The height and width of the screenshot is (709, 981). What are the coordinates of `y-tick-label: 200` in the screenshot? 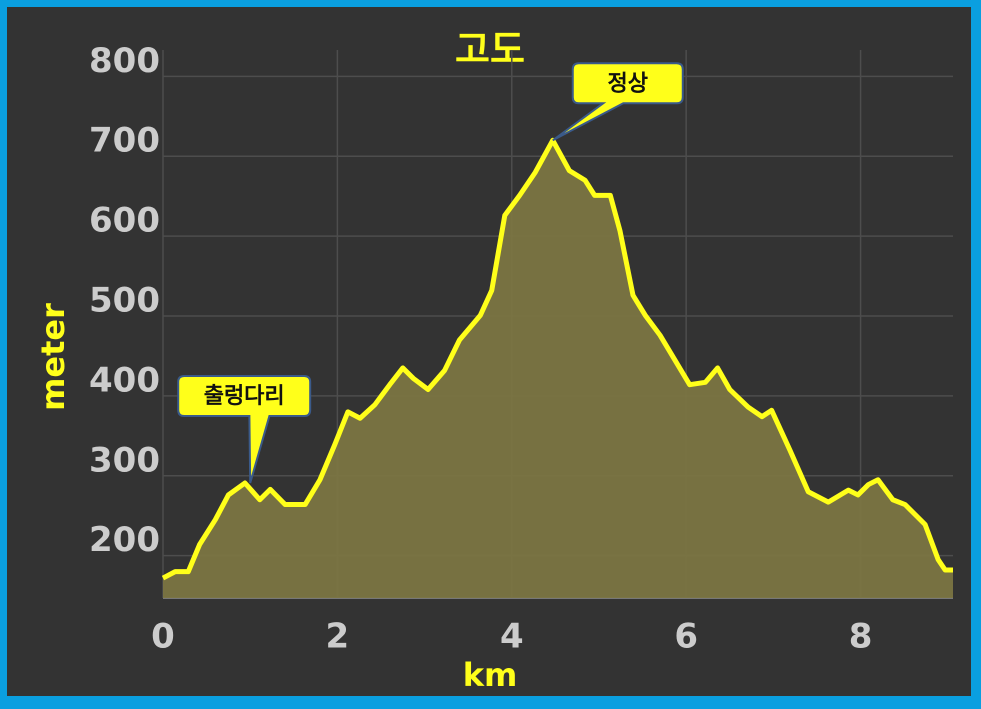 It's located at (124, 540).